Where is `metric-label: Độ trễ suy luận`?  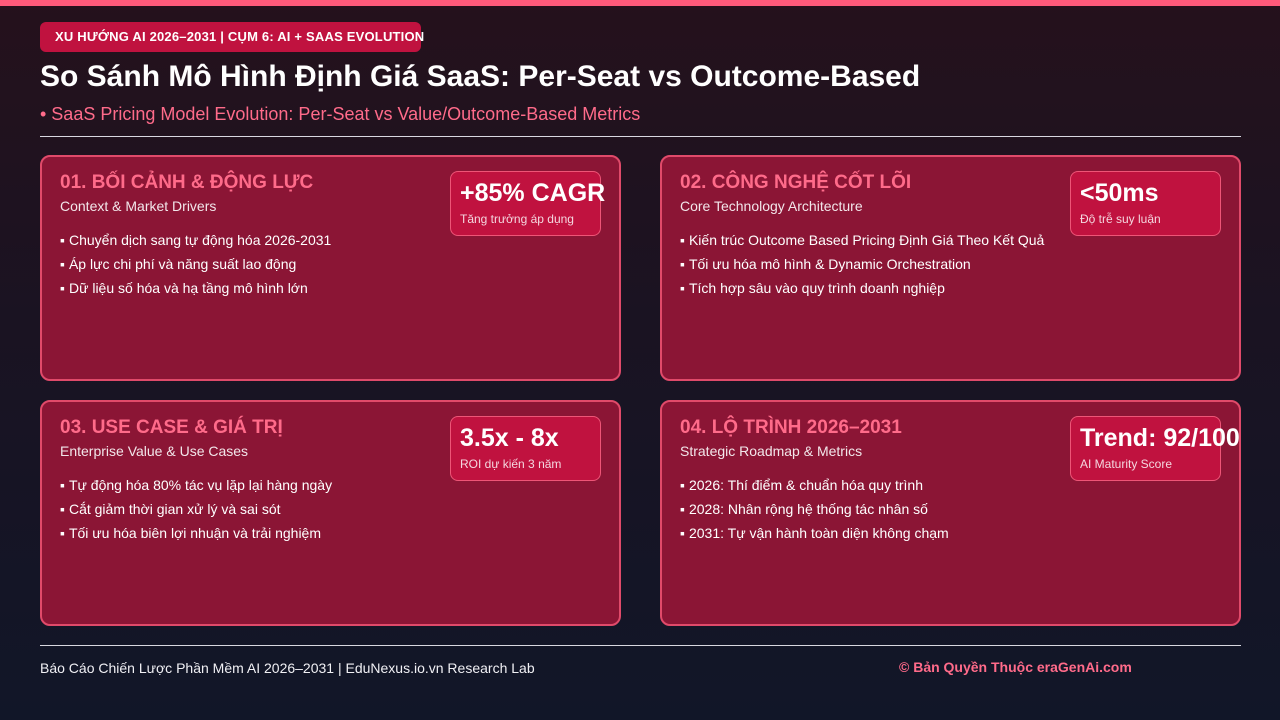 metric-label: Độ trễ suy luận is located at coordinates (1120, 219).